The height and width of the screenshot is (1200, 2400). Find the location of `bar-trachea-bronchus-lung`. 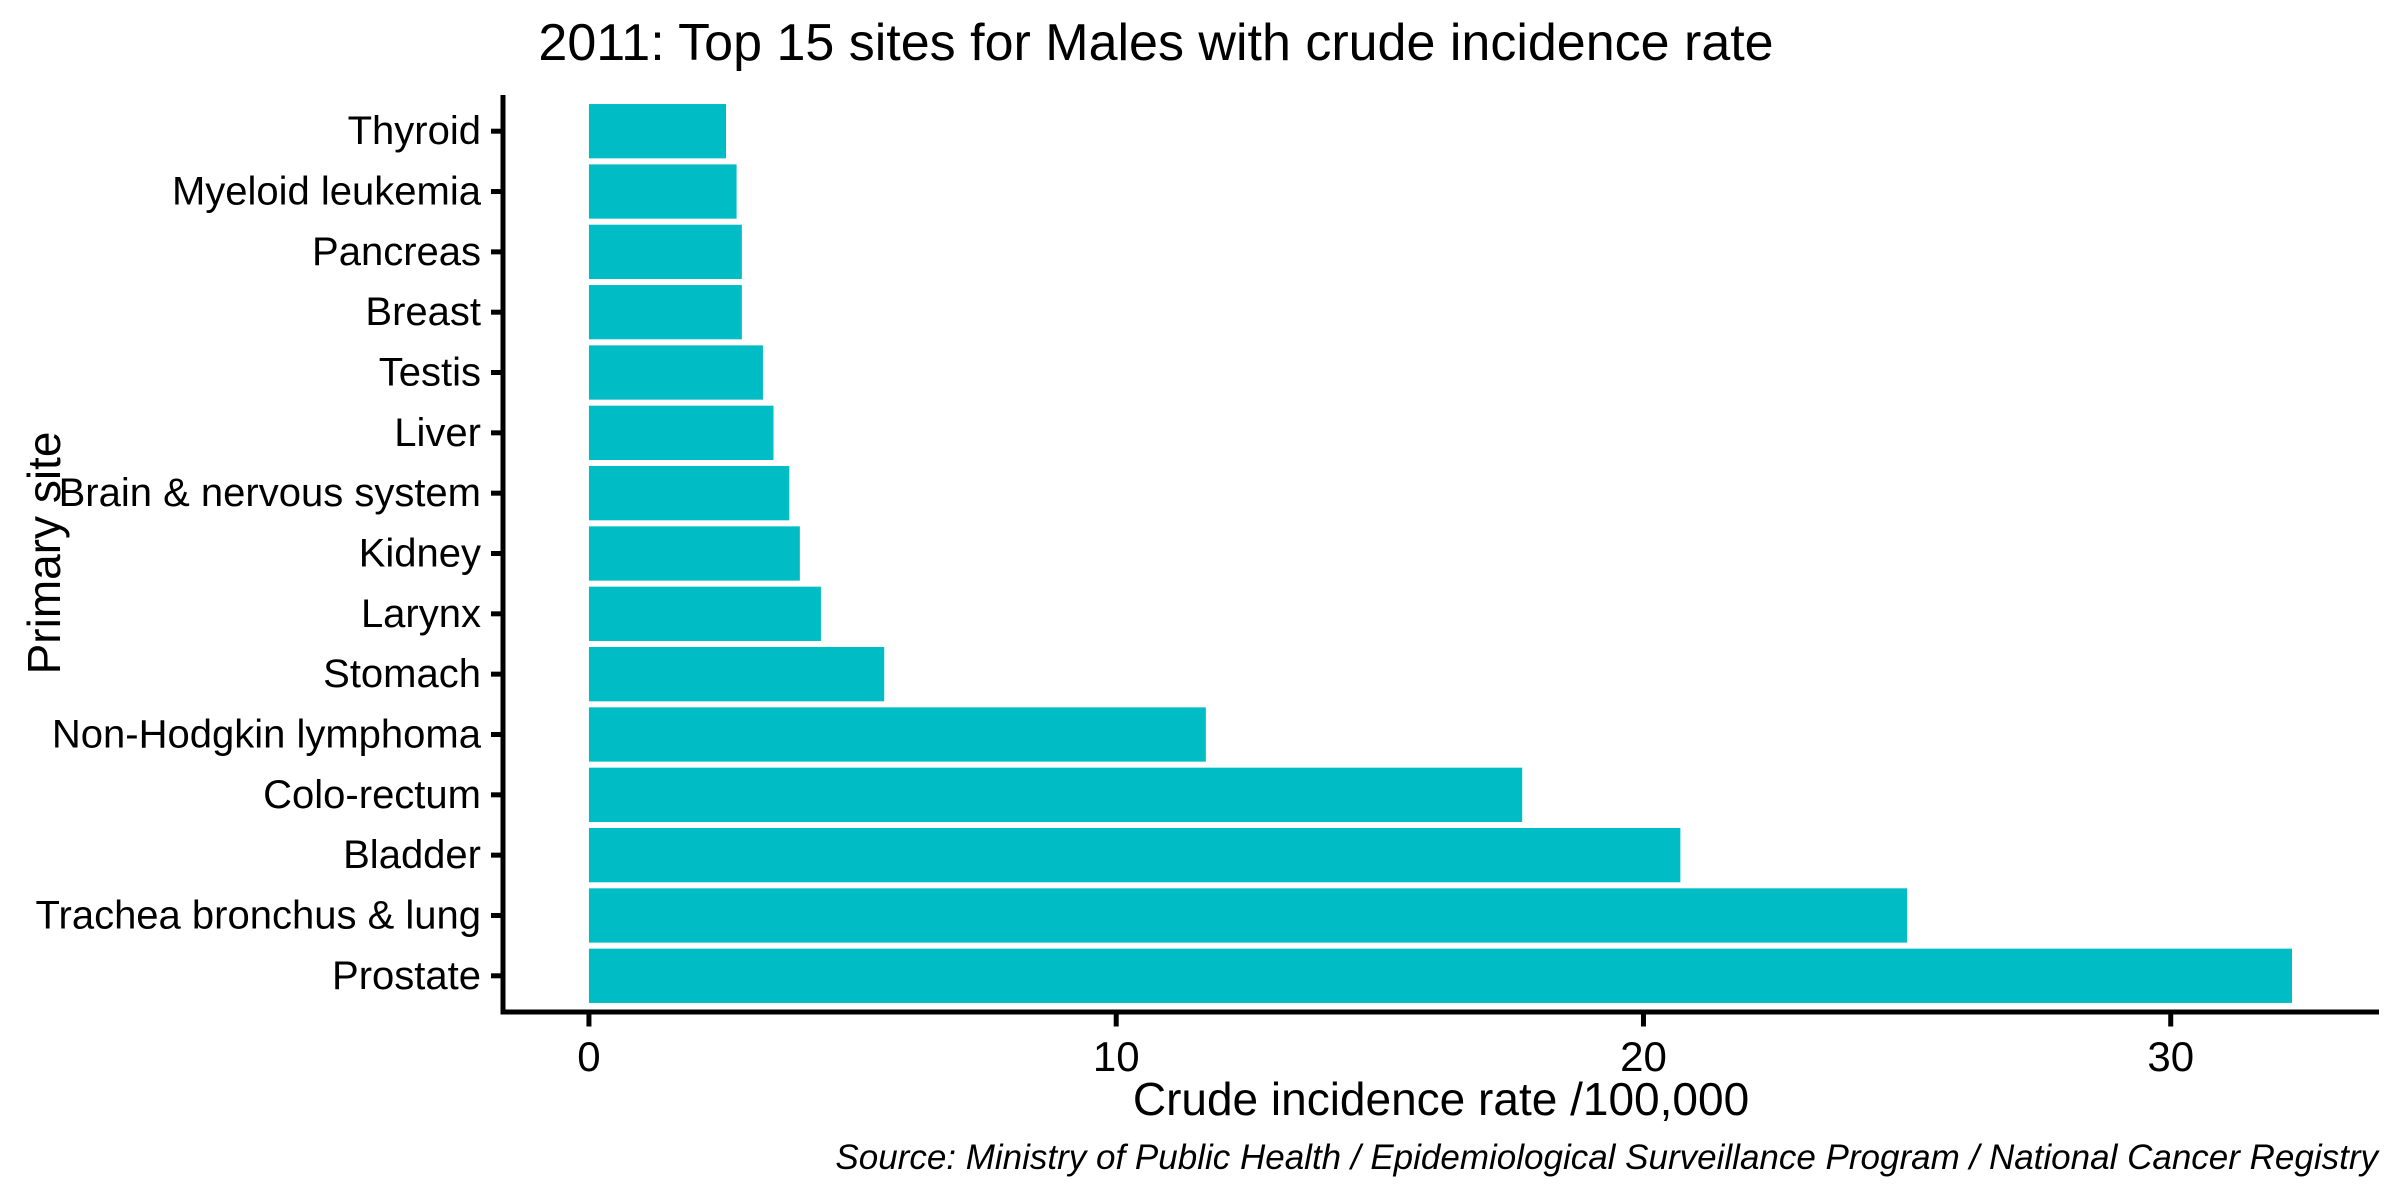

bar-trachea-bronchus-lung is located at coordinates (1248, 915).